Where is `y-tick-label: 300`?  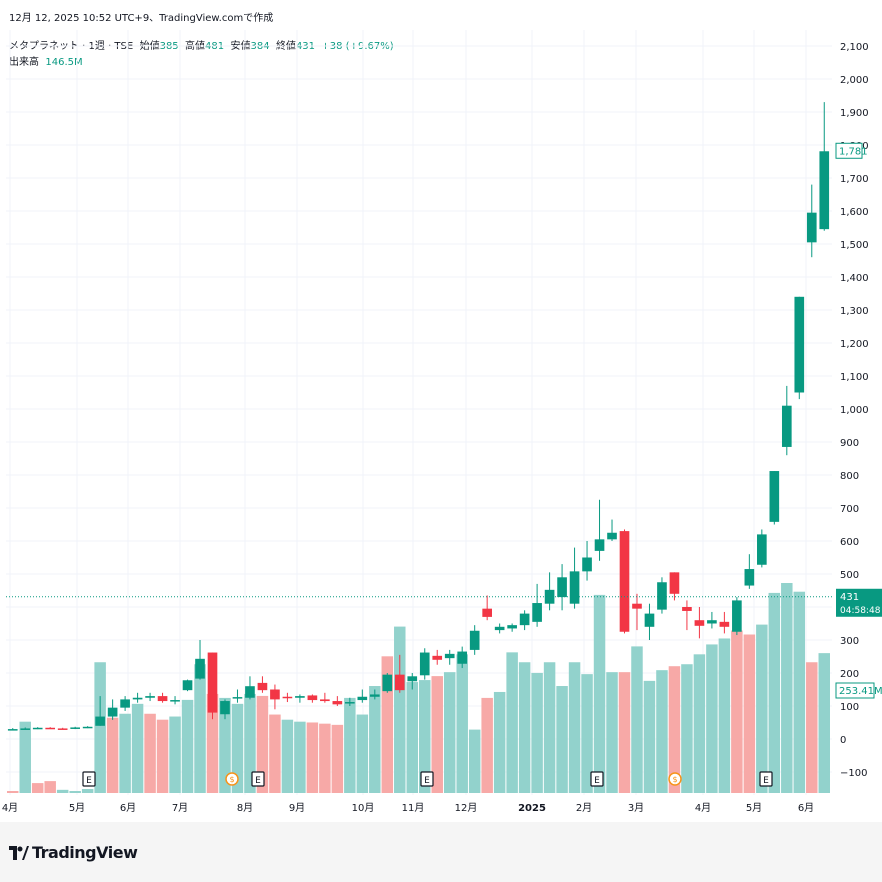 y-tick-label: 300 is located at coordinates (849, 641).